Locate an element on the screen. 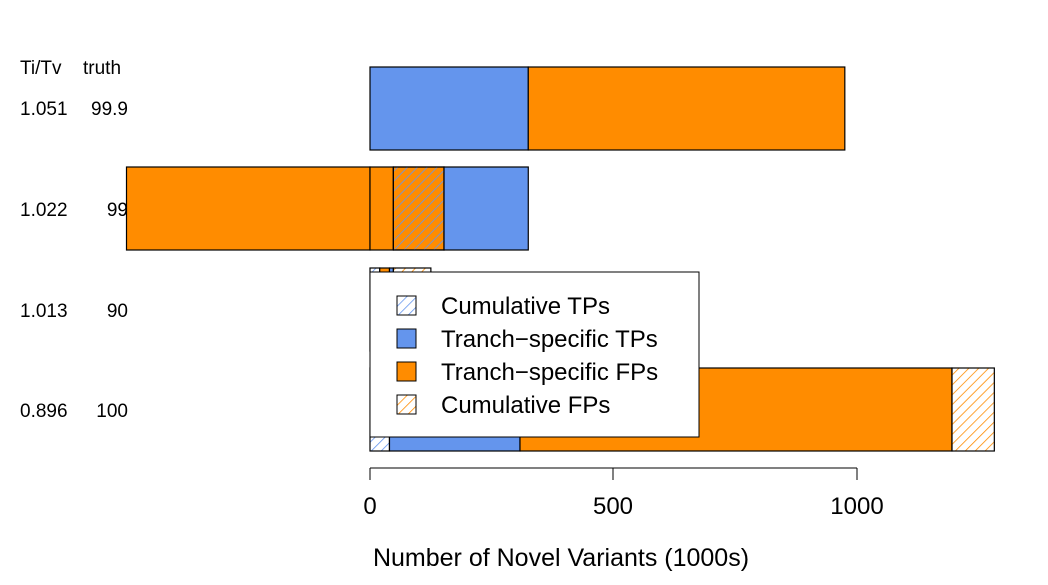  row-label-truth: 99 is located at coordinates (117, 210).